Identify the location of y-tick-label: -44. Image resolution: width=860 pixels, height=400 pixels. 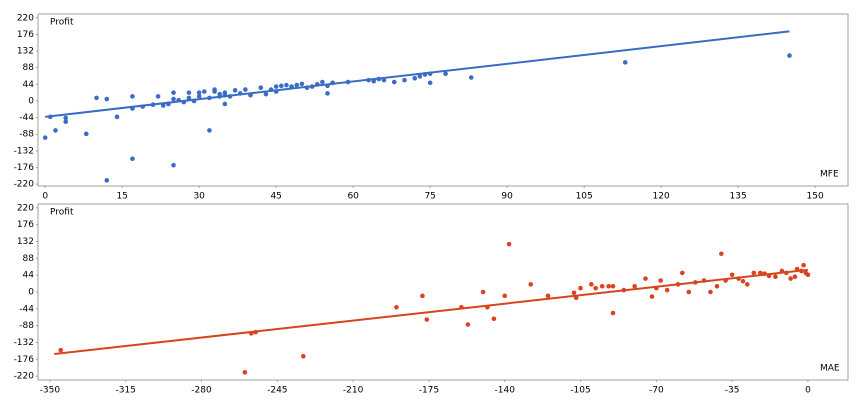
(26, 118).